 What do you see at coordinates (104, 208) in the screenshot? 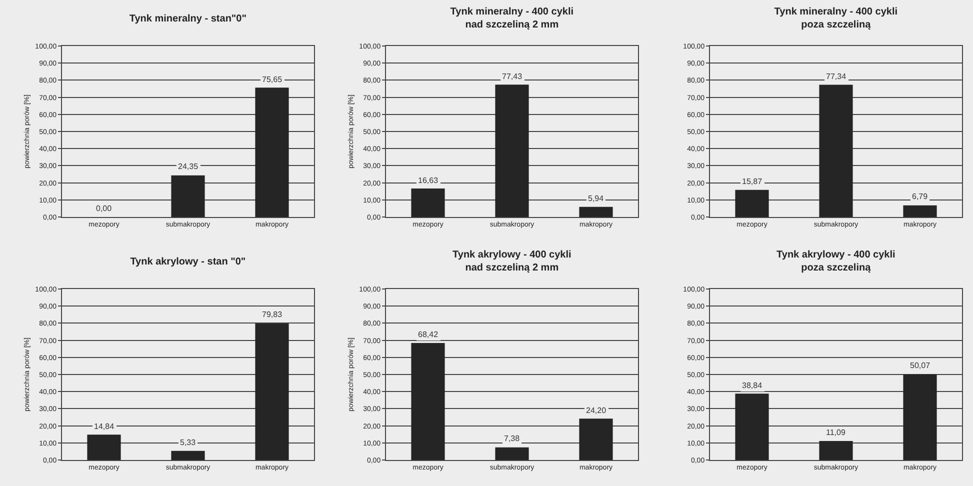
I see `data-label: 0,00` at bounding box center [104, 208].